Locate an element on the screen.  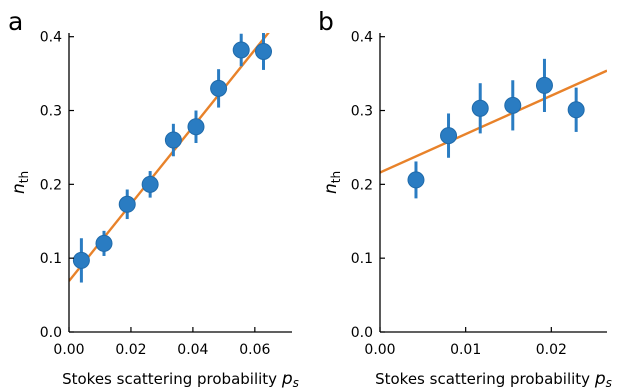
fit-line is located at coordinates (493, 121).